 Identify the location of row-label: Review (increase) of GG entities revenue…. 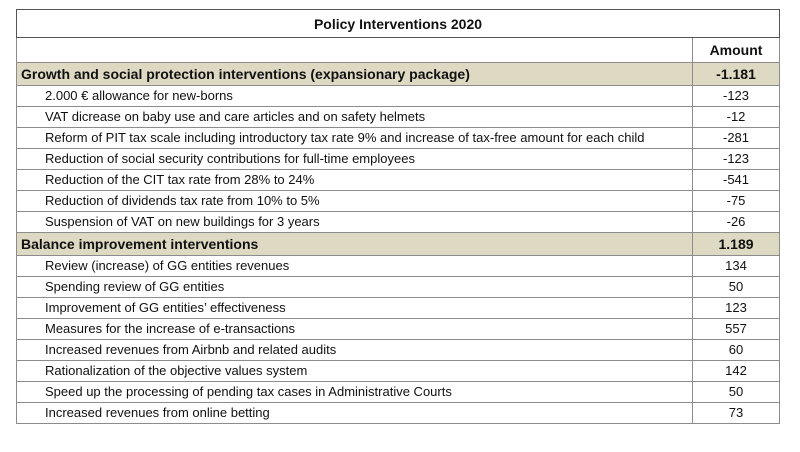
(354, 266).